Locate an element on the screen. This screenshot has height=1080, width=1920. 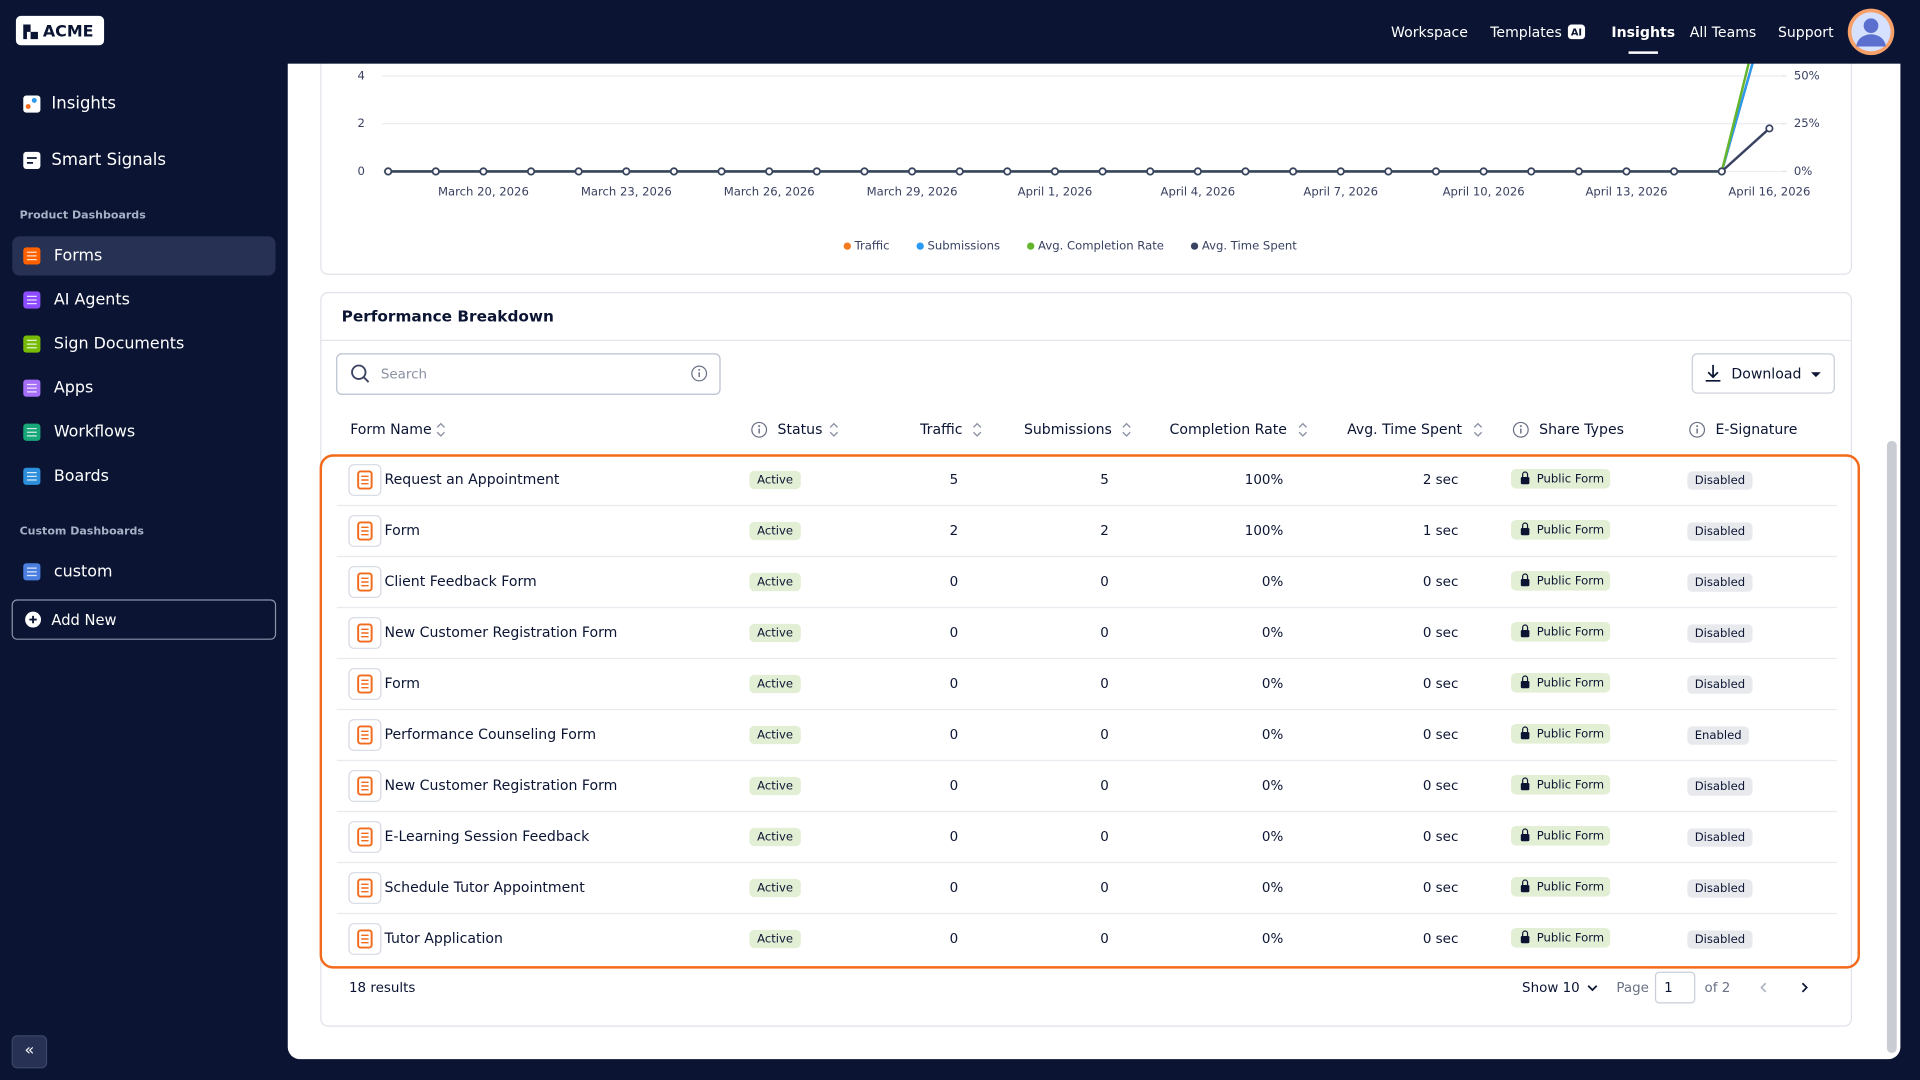
page-input is located at coordinates (1675, 987).